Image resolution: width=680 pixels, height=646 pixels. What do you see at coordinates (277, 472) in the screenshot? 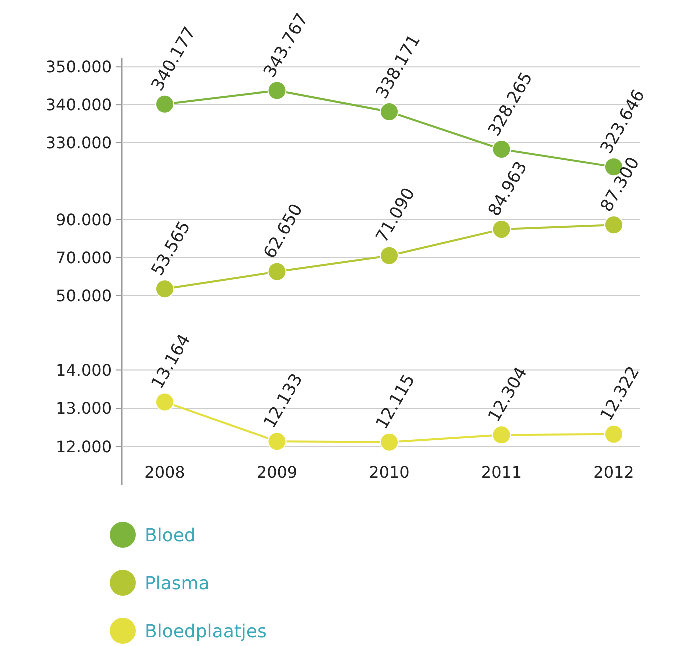
I see `x-tick-label: 2009` at bounding box center [277, 472].